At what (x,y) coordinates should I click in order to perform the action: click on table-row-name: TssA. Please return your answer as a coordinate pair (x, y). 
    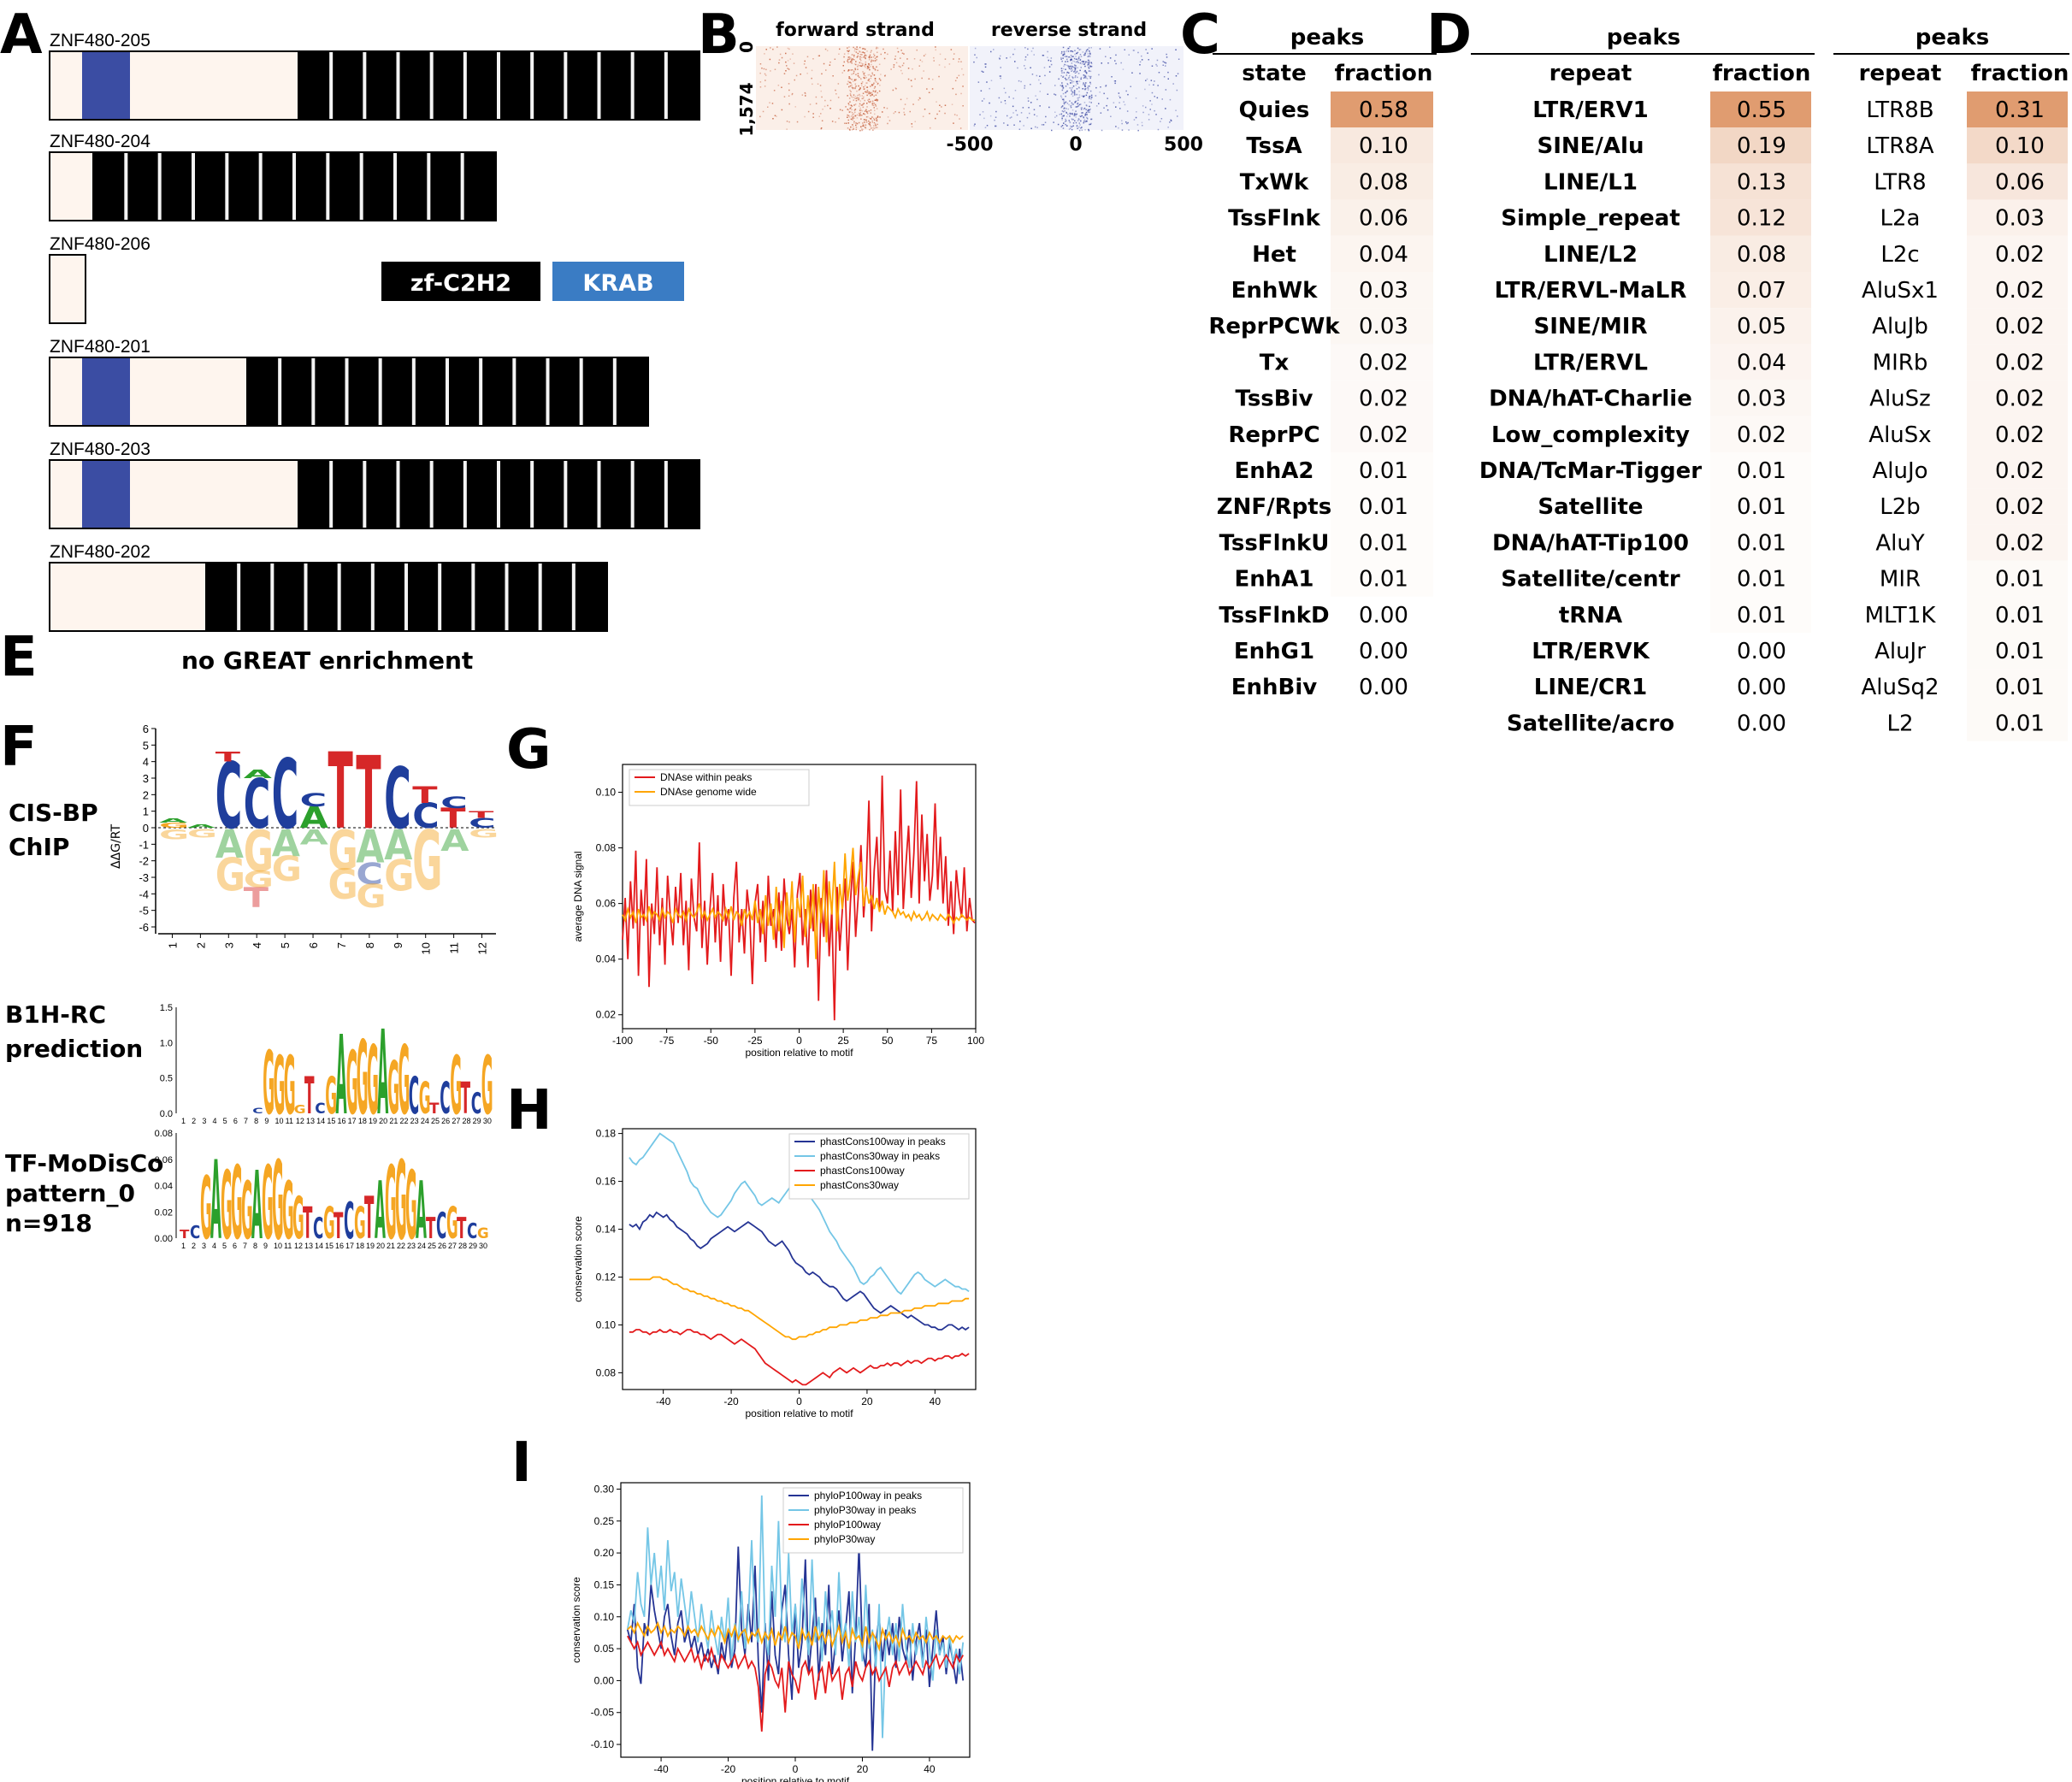
    Looking at the image, I should click on (1274, 146).